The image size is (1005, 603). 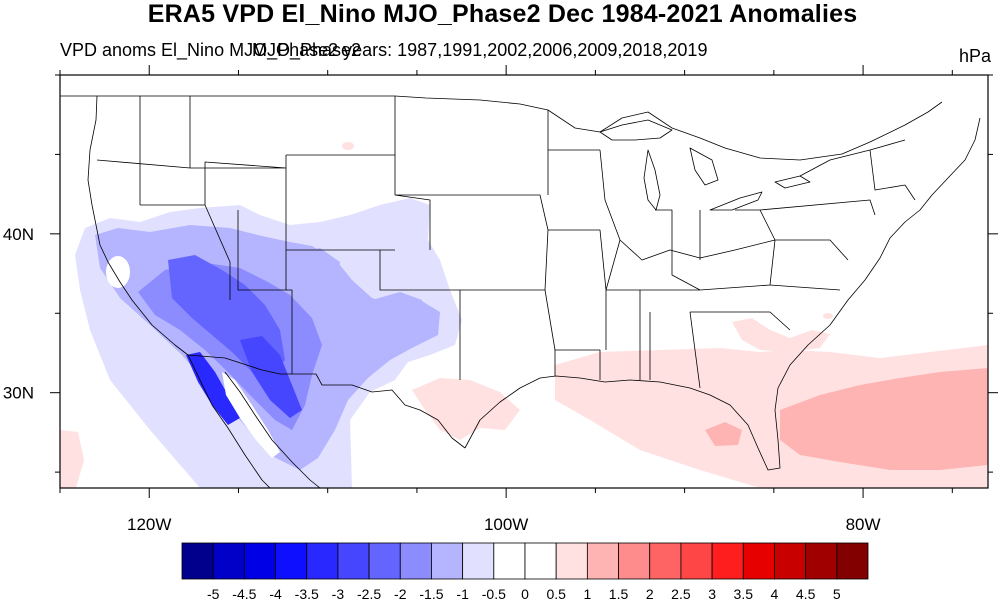 What do you see at coordinates (338, 594) in the screenshot?
I see `colorbar-label: -3` at bounding box center [338, 594].